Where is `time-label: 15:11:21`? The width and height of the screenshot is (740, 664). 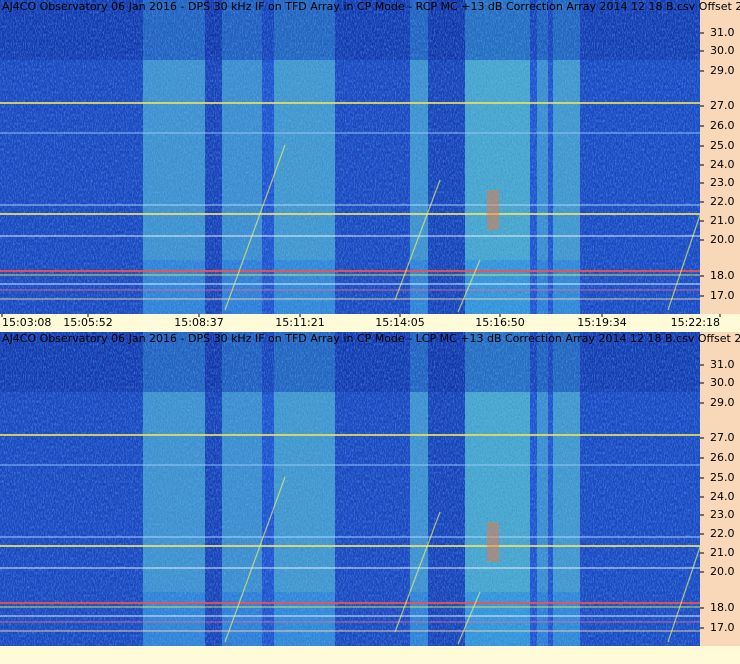
time-label: 15:11:21 is located at coordinates (299, 322).